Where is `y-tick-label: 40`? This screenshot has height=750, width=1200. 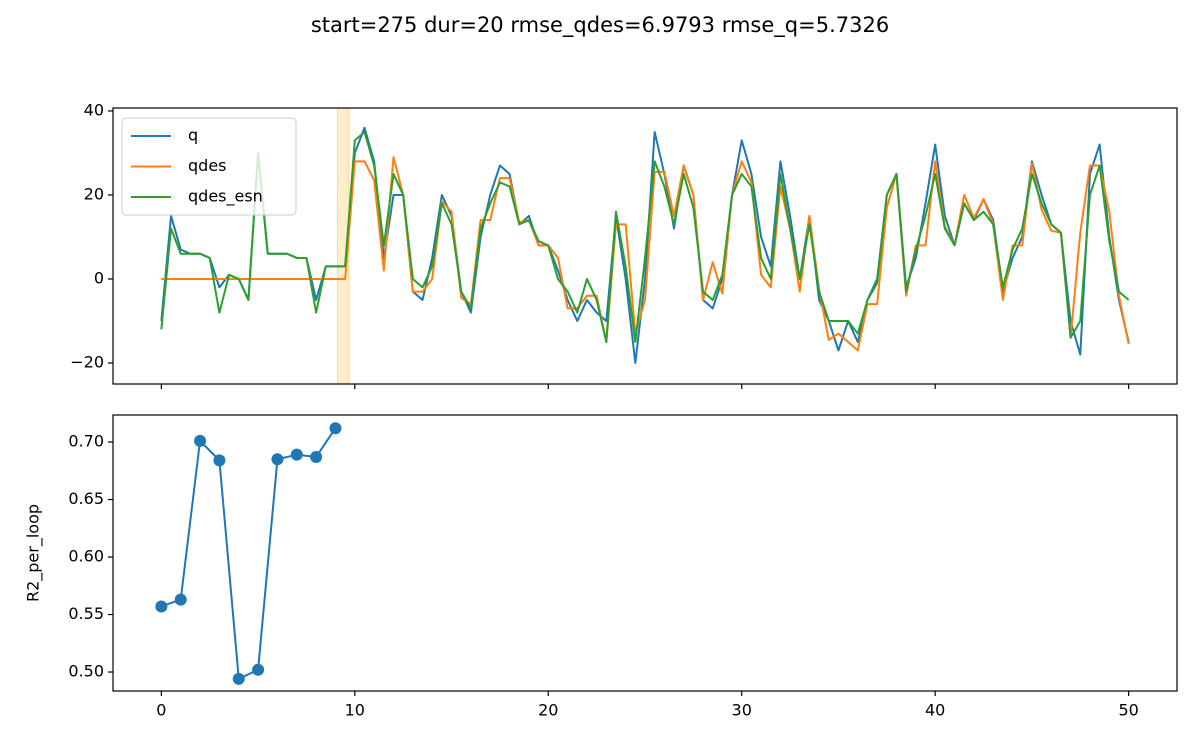
y-tick-label: 40 is located at coordinates (94, 109).